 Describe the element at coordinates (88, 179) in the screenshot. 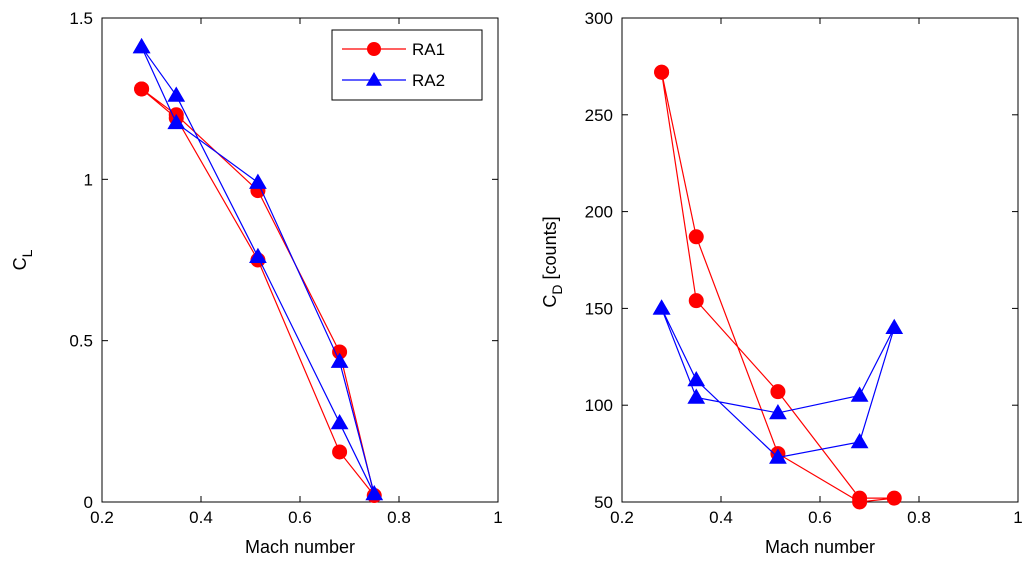

I see `y-tick-label: 1` at that location.